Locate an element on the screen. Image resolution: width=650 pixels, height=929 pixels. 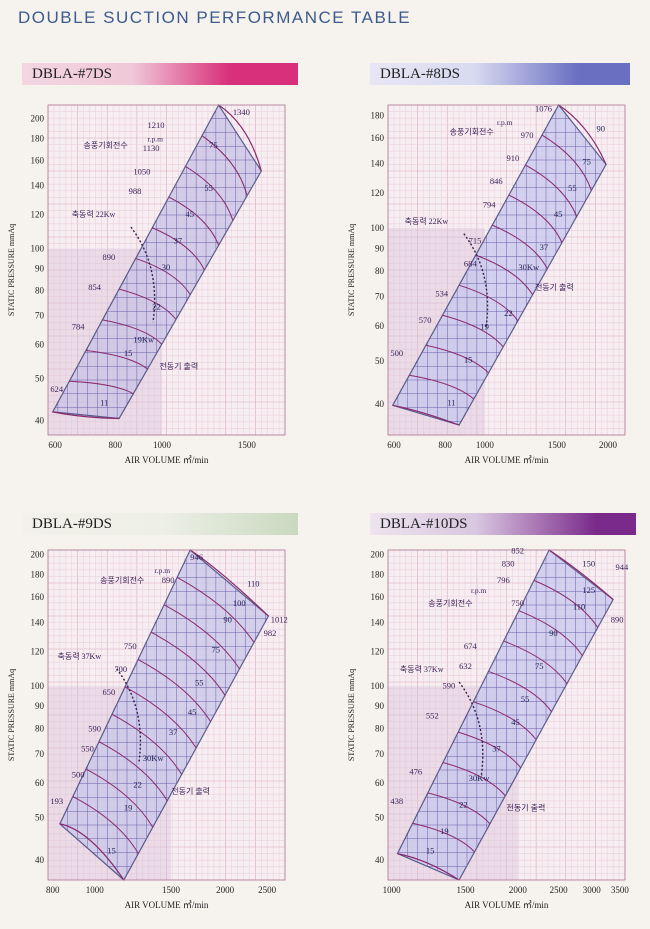
y-tick-label: 160 is located at coordinates (378, 138).